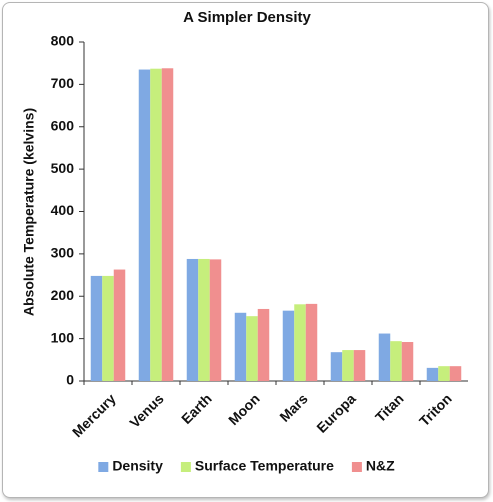 The width and height of the screenshot is (493, 502). Describe the element at coordinates (63, 295) in the screenshot. I see `y-tick-label: 200` at that location.